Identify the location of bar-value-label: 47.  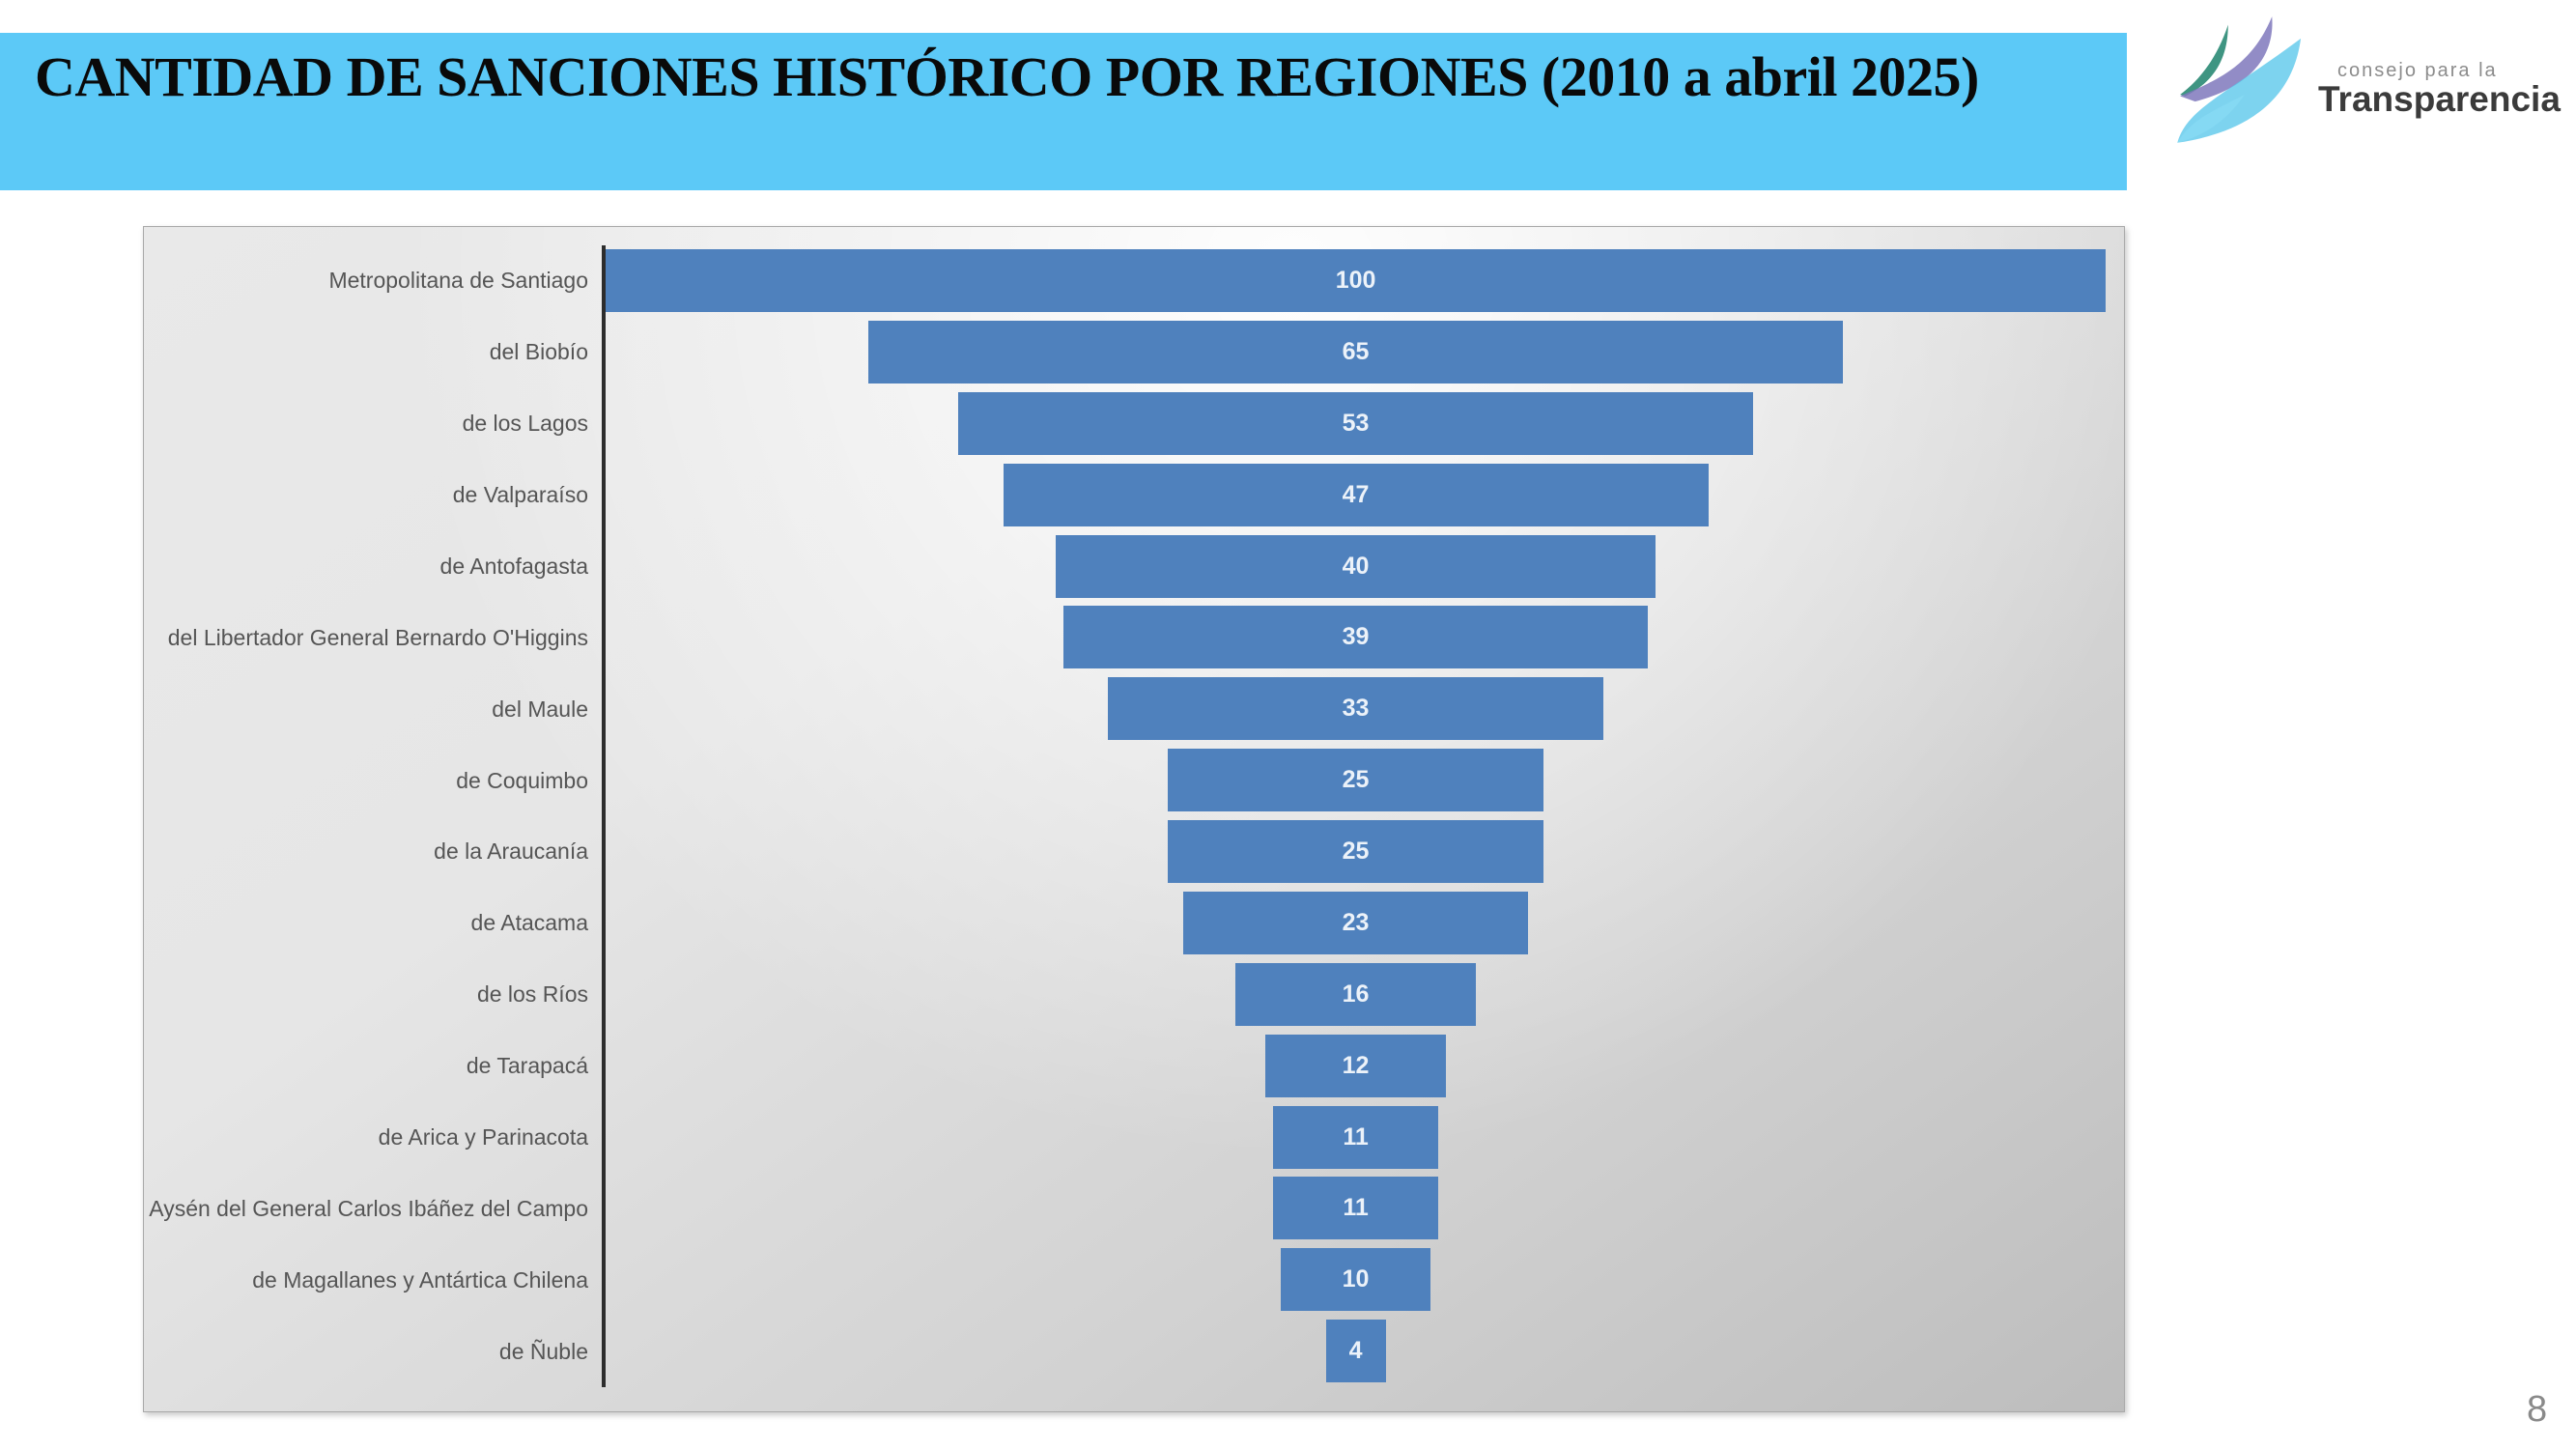
(1356, 494).